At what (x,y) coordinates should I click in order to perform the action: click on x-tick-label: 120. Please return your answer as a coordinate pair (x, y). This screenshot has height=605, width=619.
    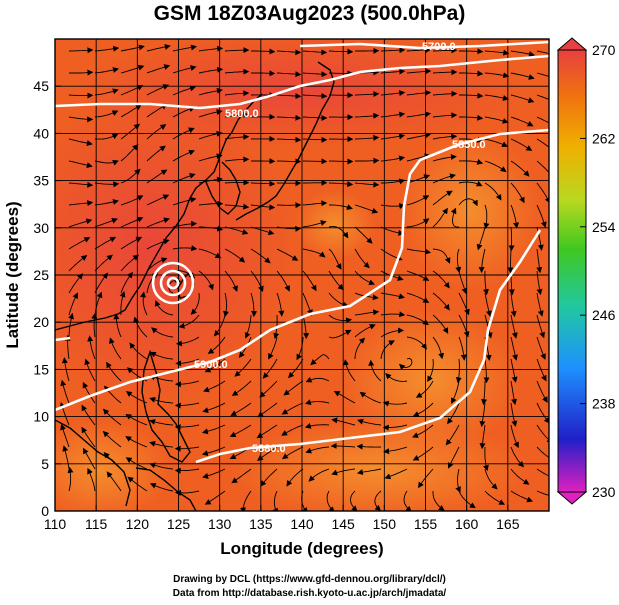
    Looking at the image, I should click on (138, 524).